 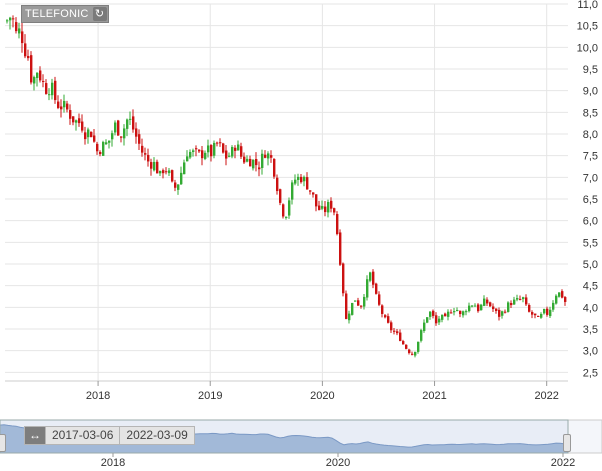 What do you see at coordinates (82, 435) in the screenshot?
I see `range-start-date: 2017-03-06` at bounding box center [82, 435].